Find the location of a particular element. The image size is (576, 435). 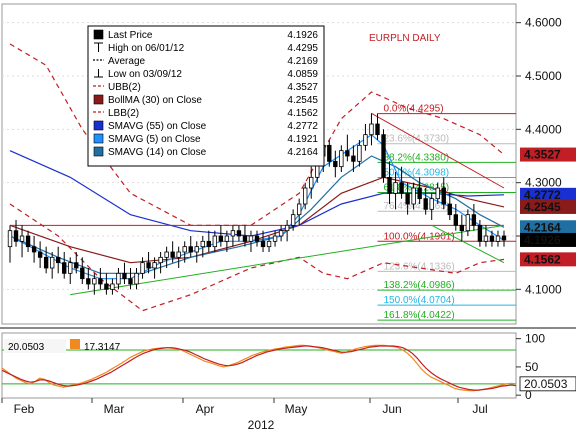

oscillator-badge-label: 20.0503 is located at coordinates (546, 384).